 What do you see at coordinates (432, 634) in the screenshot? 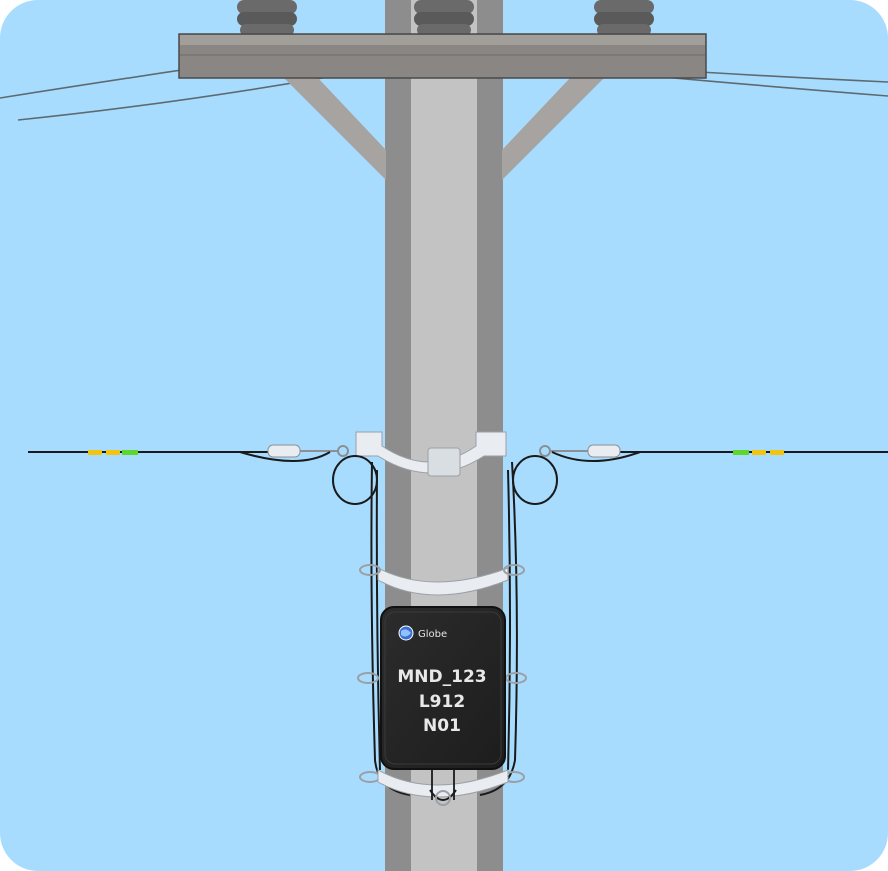
I see `enclosure-brand: Globe` at bounding box center [432, 634].